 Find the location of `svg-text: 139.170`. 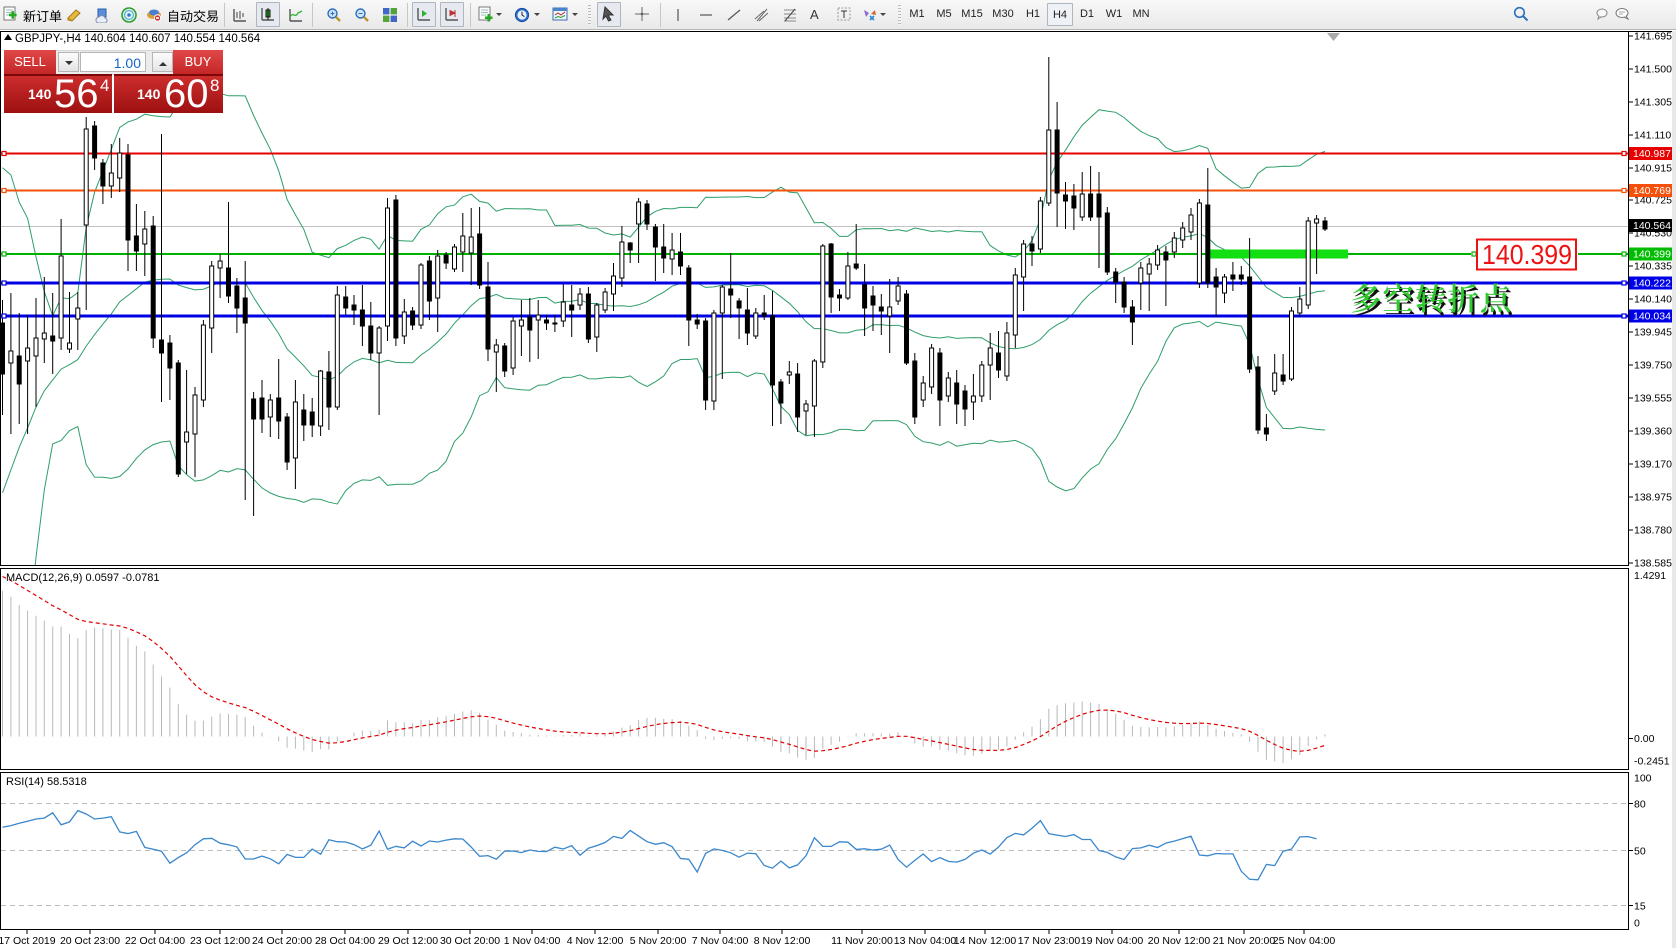

svg-text: 139.170 is located at coordinates (1653, 465).